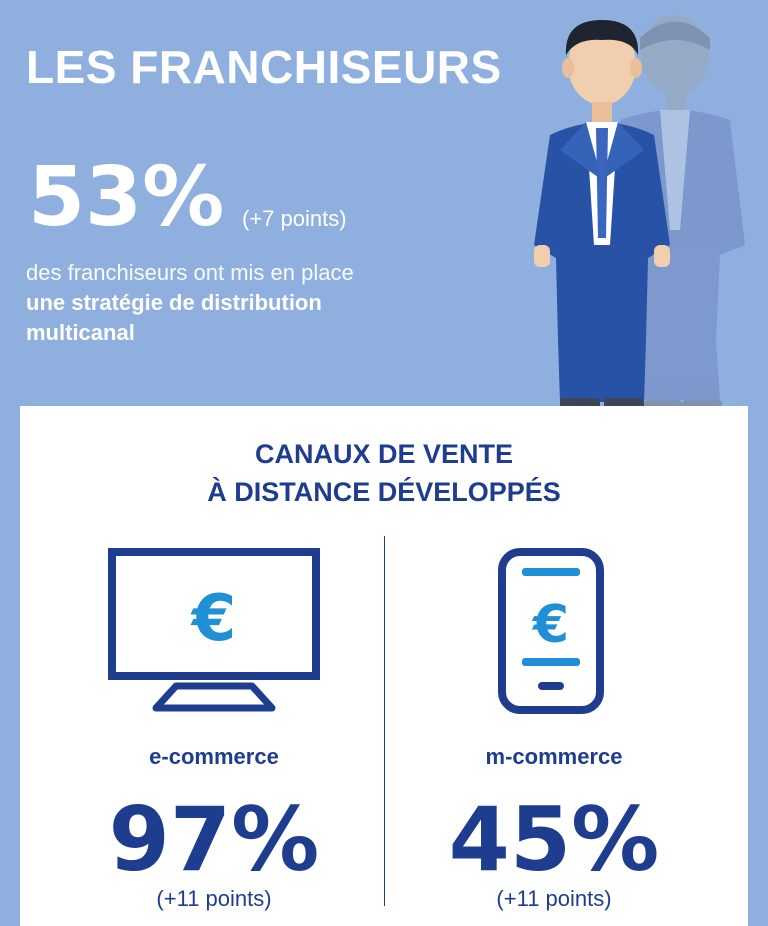  I want to click on panel-title-line1: CANAUX DE VENTE, so click(384, 454).